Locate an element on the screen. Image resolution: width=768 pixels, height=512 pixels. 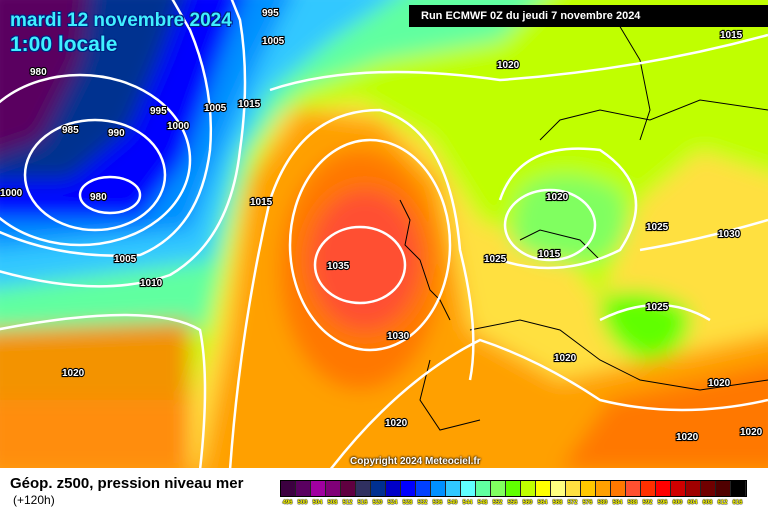
scale-tick: 508 is located at coordinates (332, 503).